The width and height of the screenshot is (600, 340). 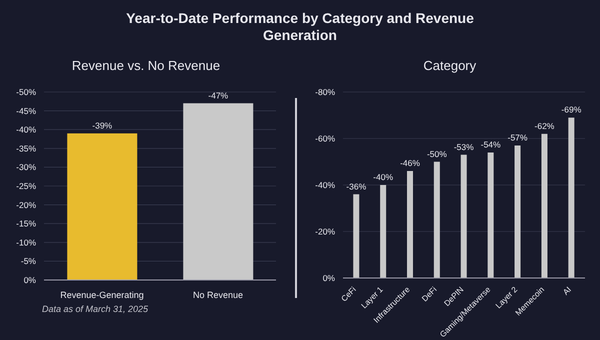 What do you see at coordinates (102, 295) in the screenshot?
I see `x-tick-label: Revenue-Generating` at bounding box center [102, 295].